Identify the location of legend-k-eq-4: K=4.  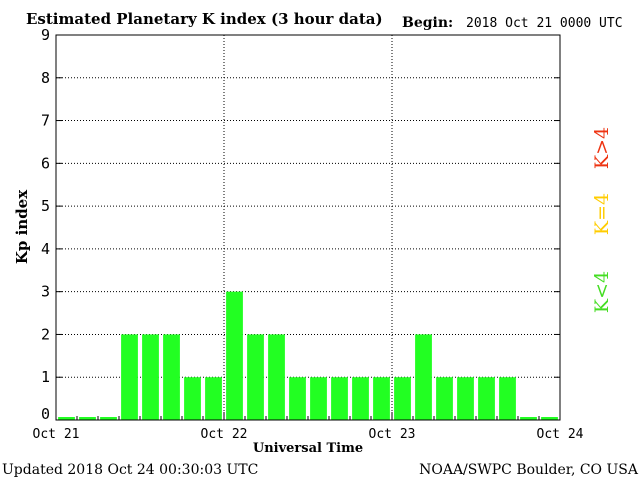
(602, 214).